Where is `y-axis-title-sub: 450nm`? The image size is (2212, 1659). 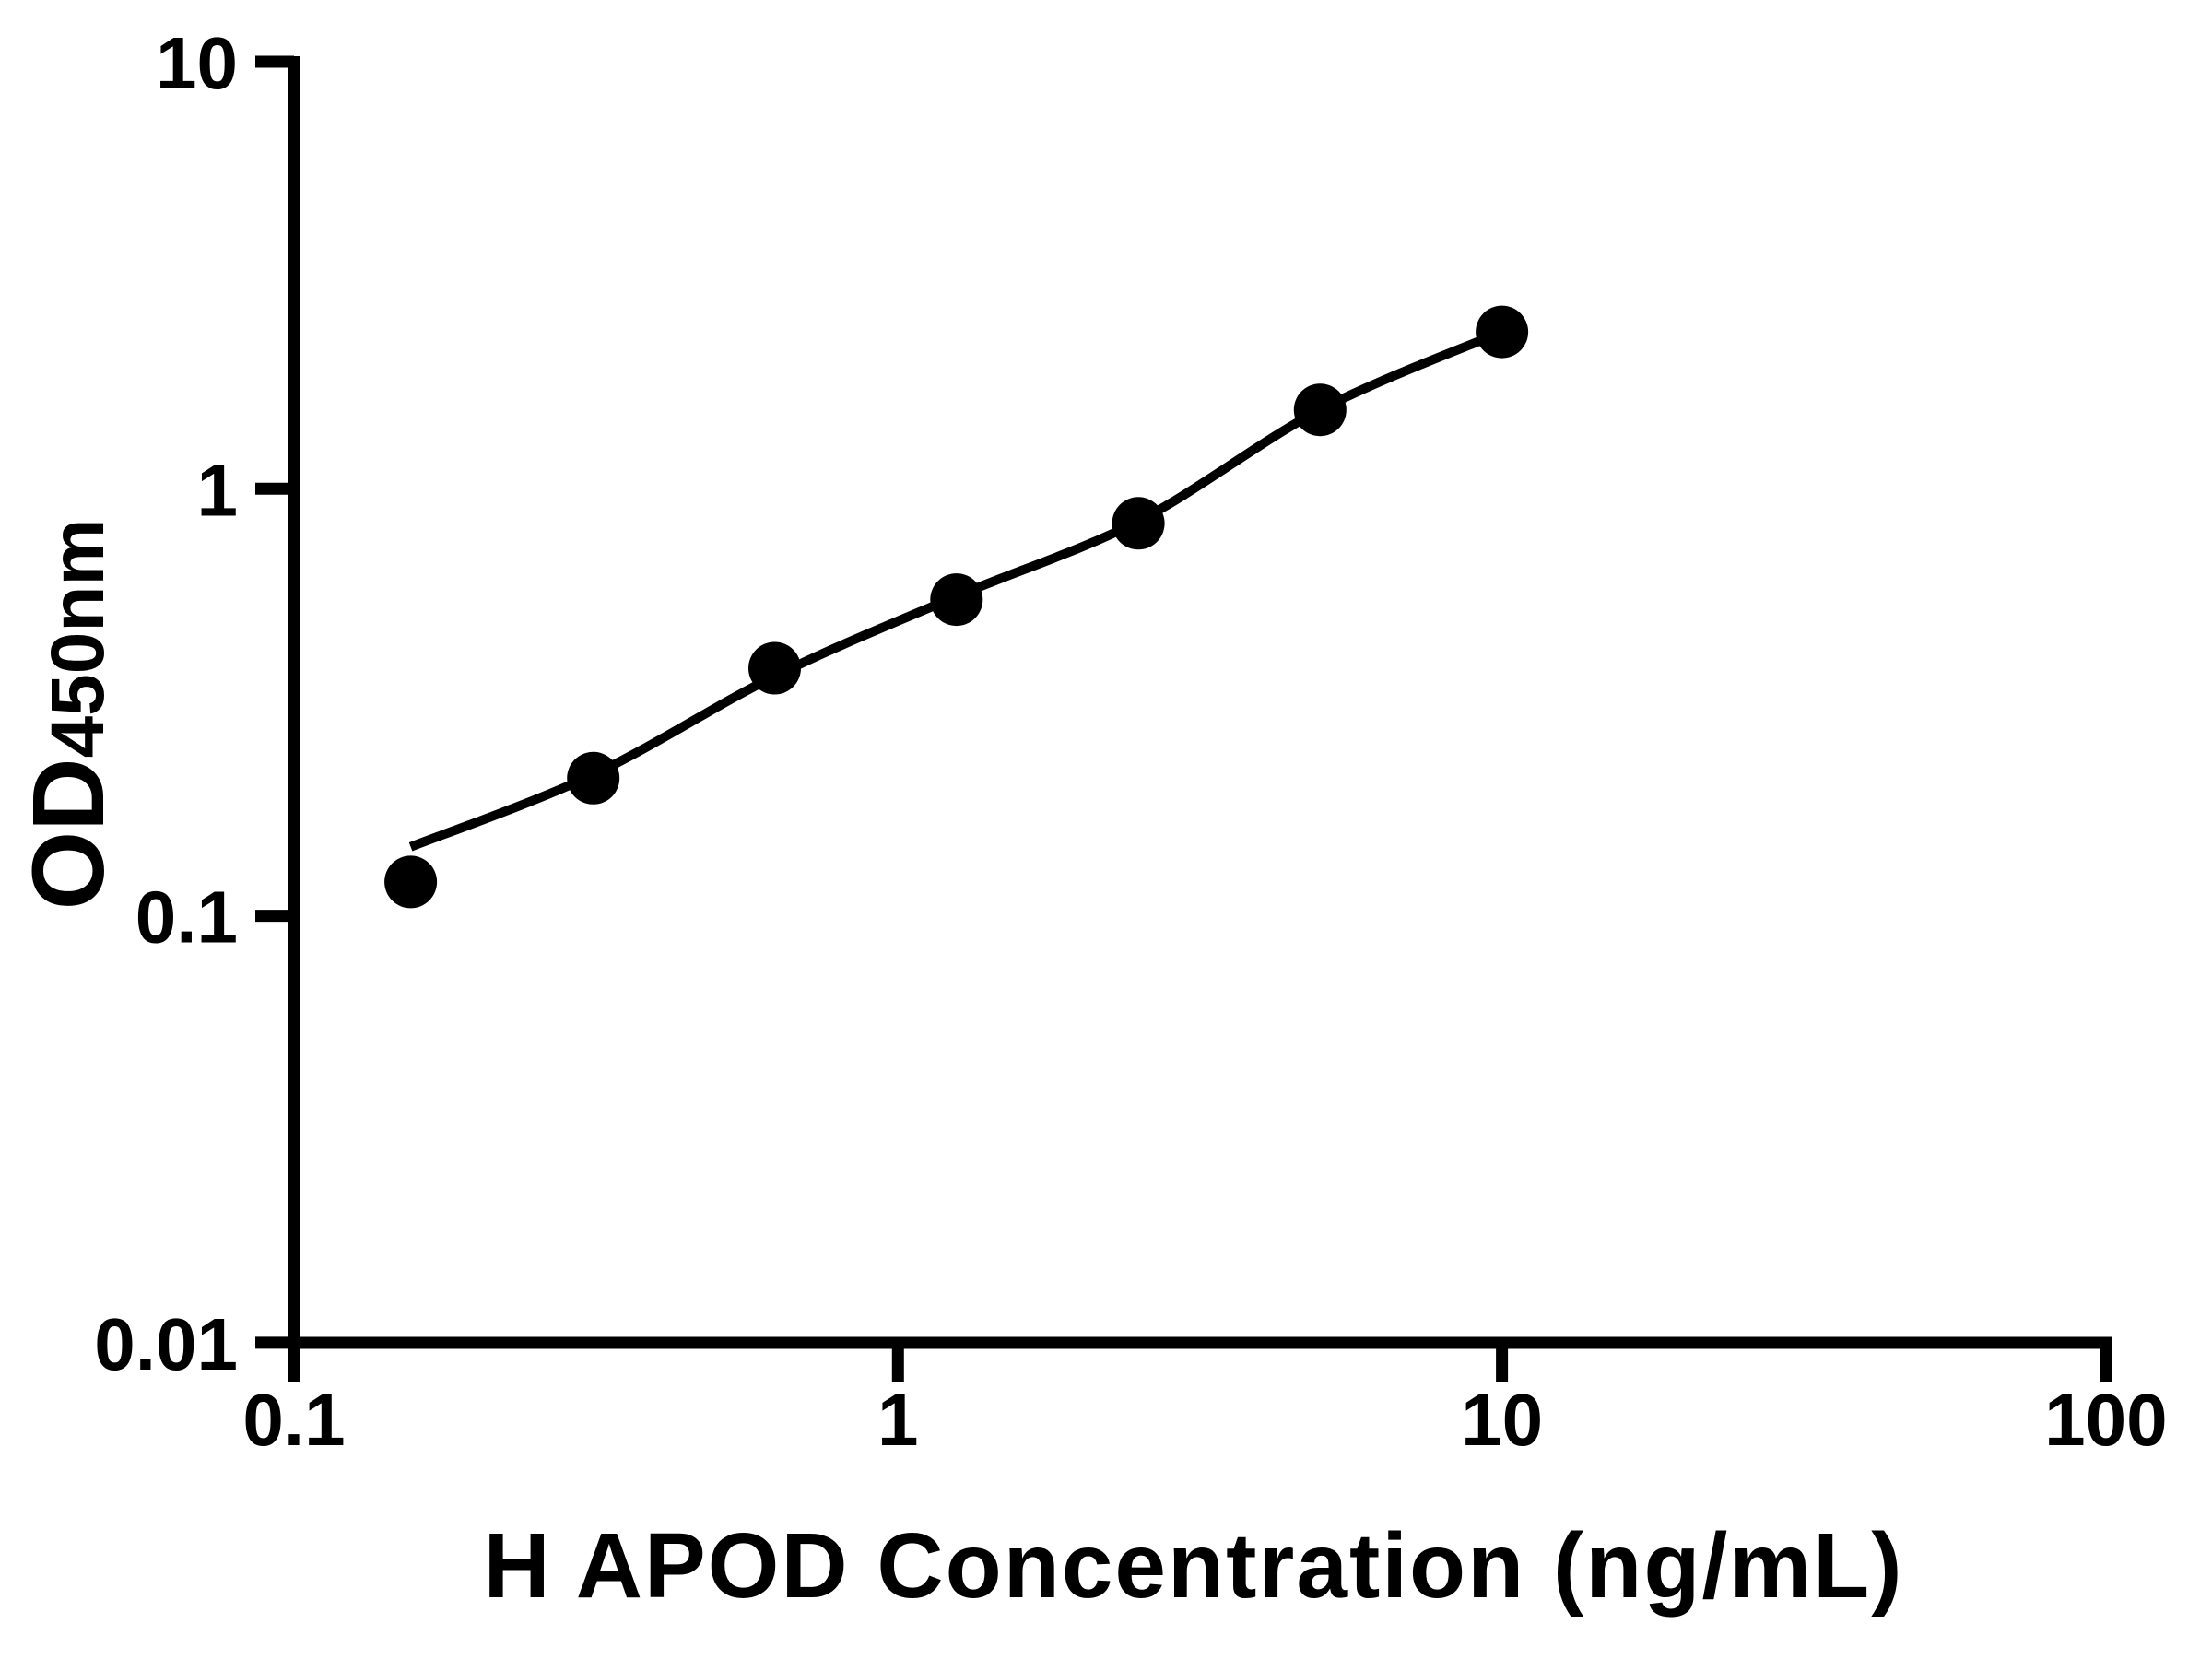
y-axis-title-sub: 450nm is located at coordinates (78, 639).